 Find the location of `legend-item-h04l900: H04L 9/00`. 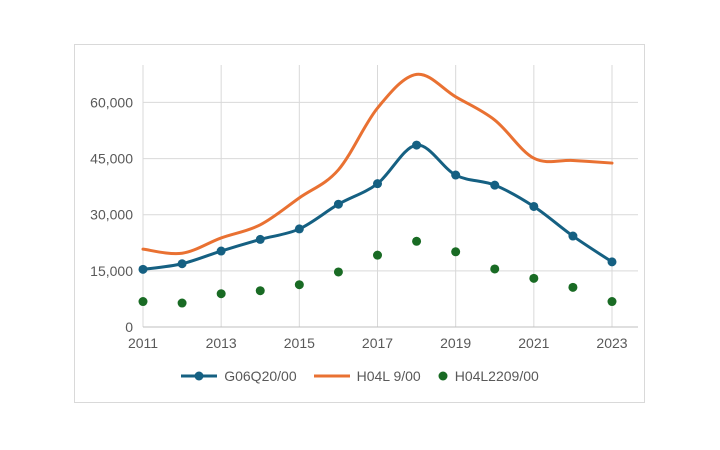

legend-item-h04l900: H04L 9/00 is located at coordinates (367, 376).